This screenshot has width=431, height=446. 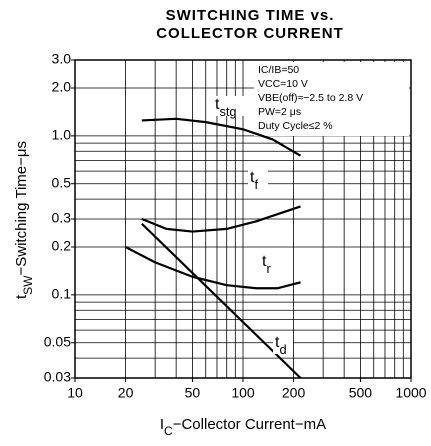 What do you see at coordinates (254, 180) in the screenshot?
I see `series-label: tf` at bounding box center [254, 180].